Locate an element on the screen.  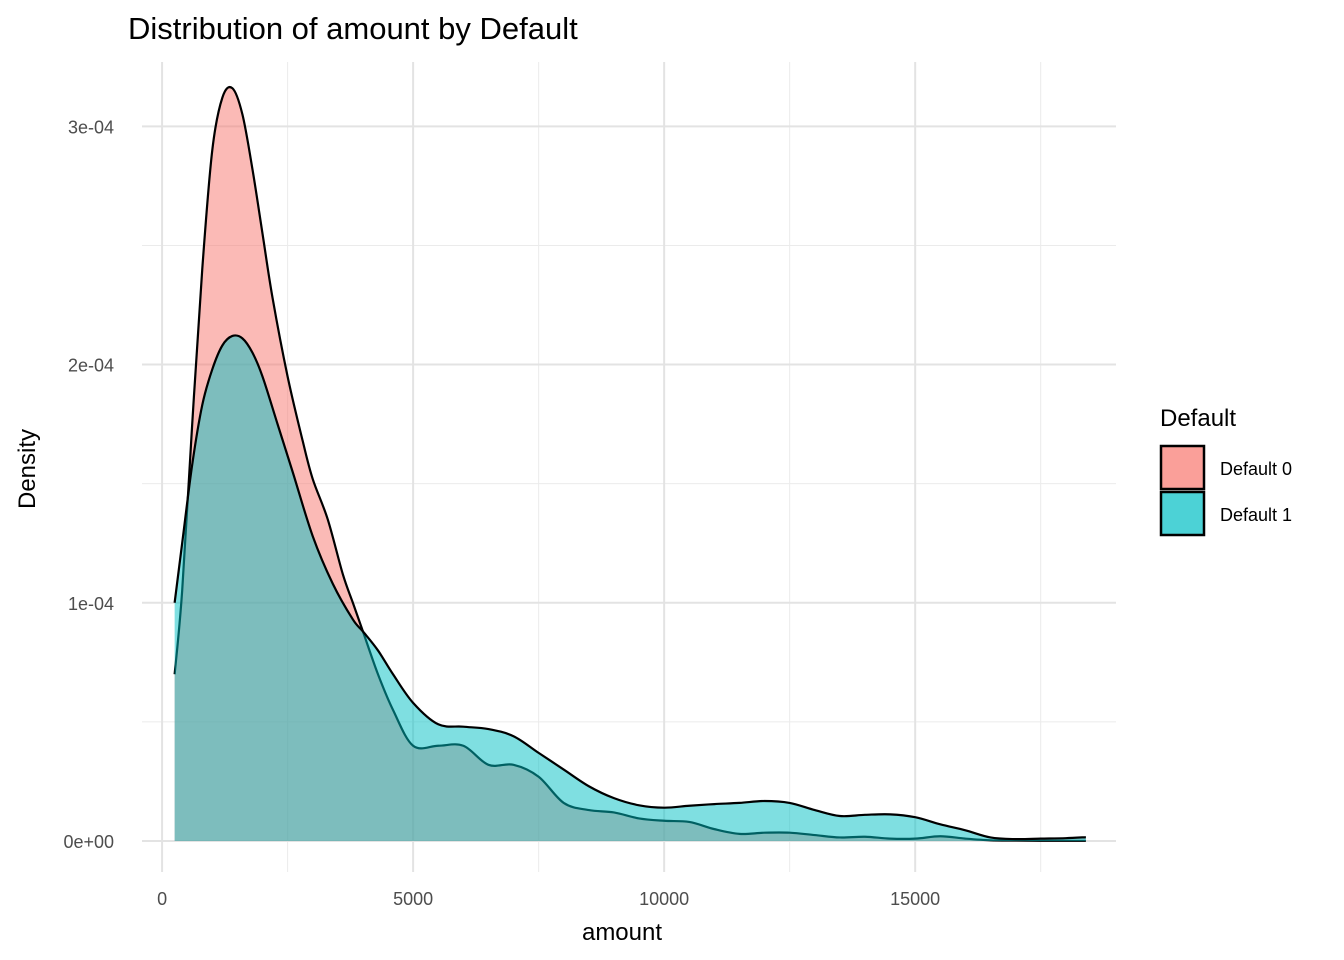
x-tick-label: 5000 is located at coordinates (413, 899).